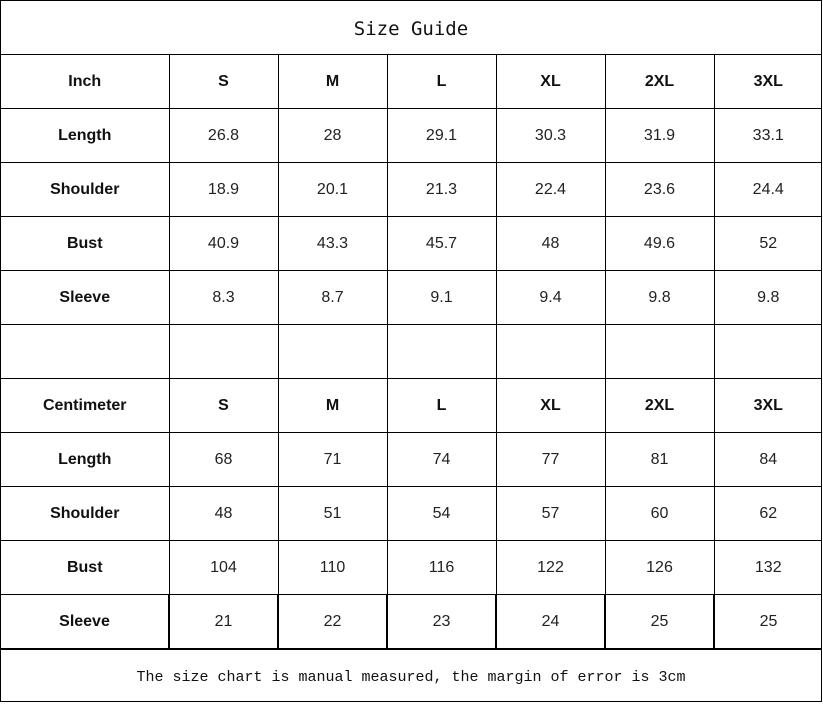  What do you see at coordinates (223, 297) in the screenshot?
I see `measurement-value: 8.3` at bounding box center [223, 297].